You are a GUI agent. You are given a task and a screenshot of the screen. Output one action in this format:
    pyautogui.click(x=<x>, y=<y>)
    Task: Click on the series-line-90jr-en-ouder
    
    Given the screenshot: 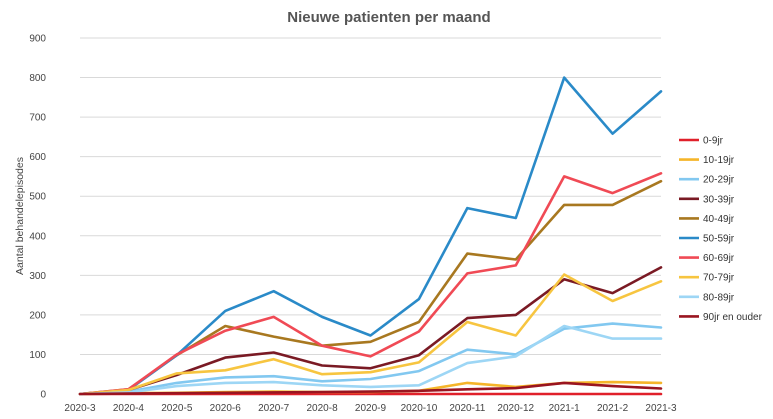 What is the action you would take?
    pyautogui.click(x=370, y=388)
    